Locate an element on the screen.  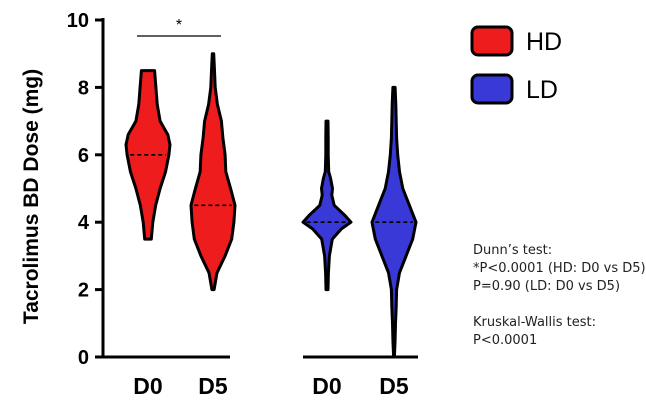
violin-ld-d0 is located at coordinates (327, 205).